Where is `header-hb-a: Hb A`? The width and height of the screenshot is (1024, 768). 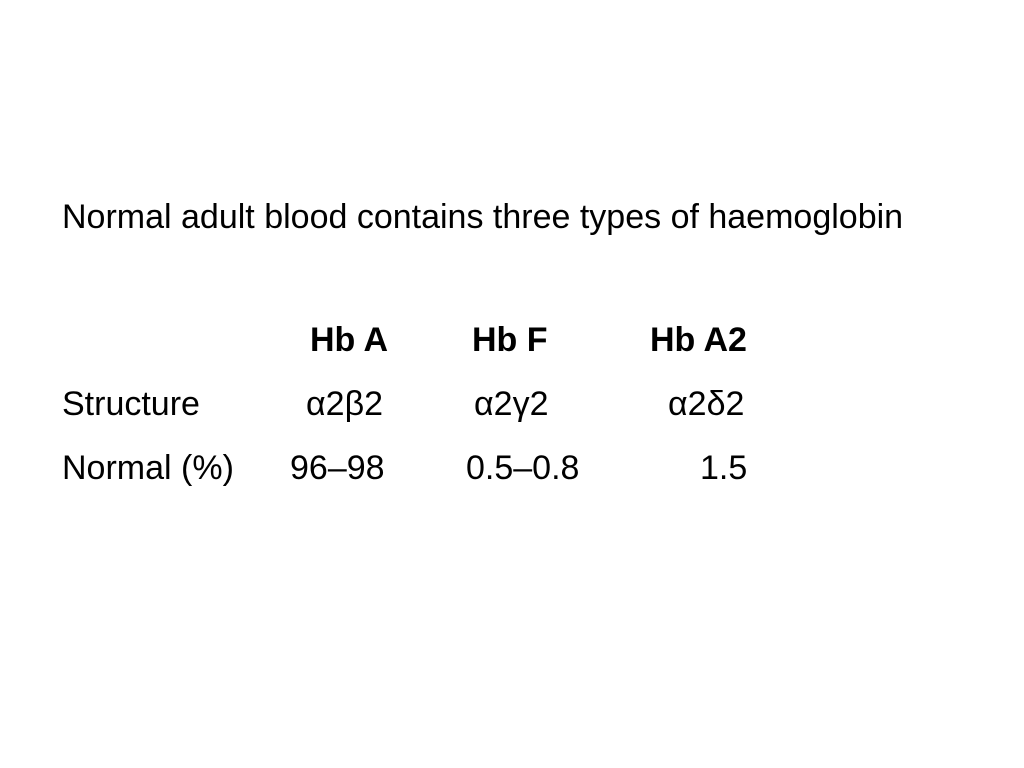 header-hb-a: Hb A is located at coordinates (349, 340).